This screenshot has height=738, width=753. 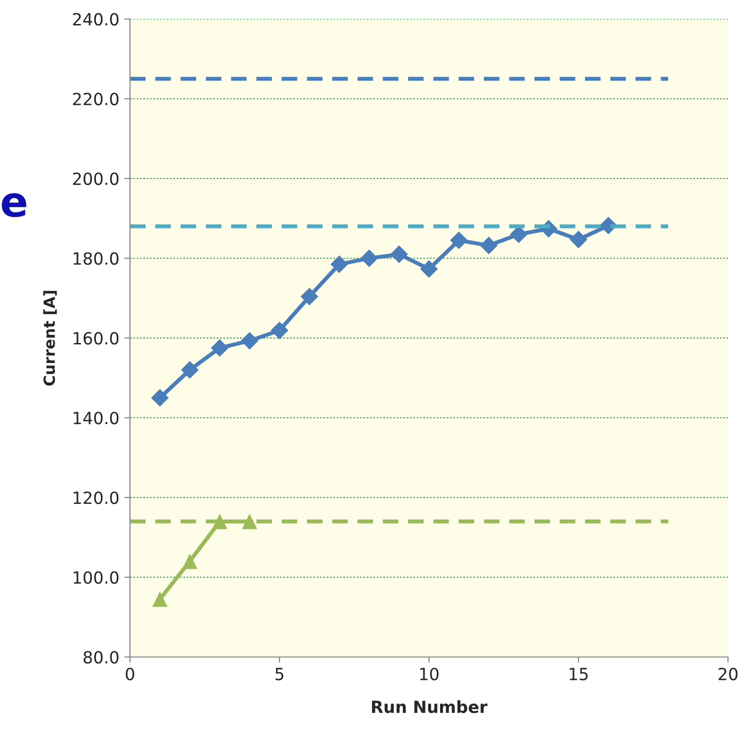 I want to click on text: e, so click(x=14, y=205).